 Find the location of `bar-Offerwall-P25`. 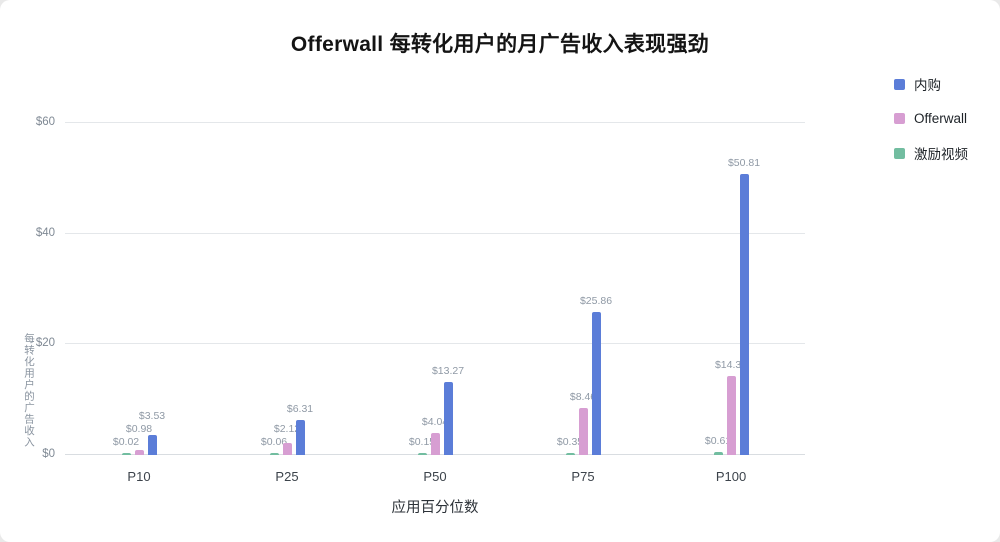

bar-Offerwall-P25 is located at coordinates (287, 449).